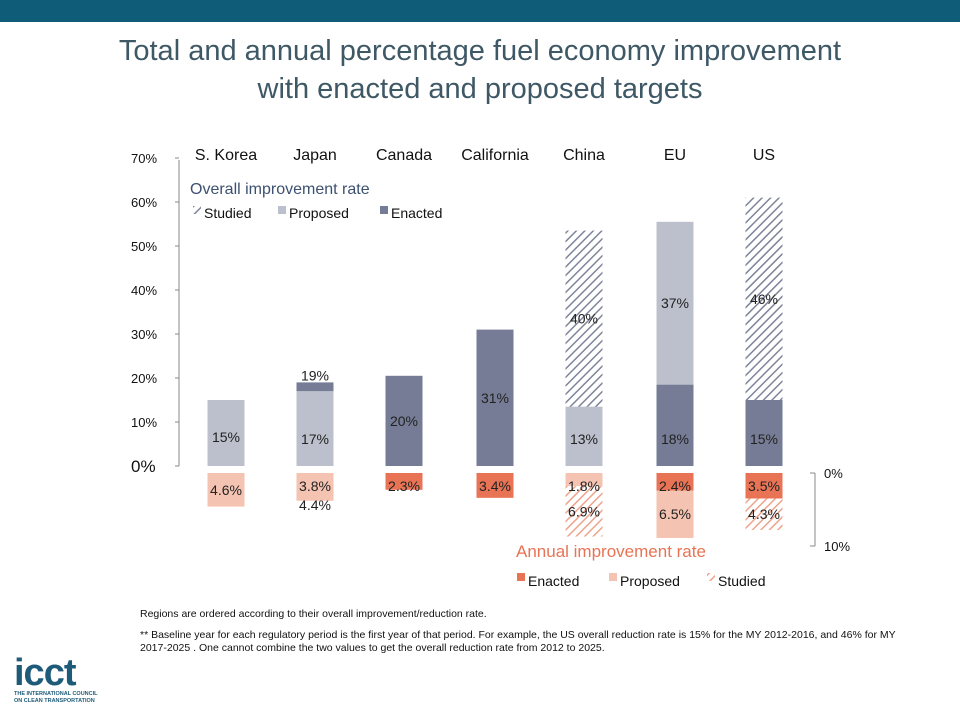 Image resolution: width=960 pixels, height=720 pixels. I want to click on annual-value-label-china-proposed: 1.8%, so click(584, 486).